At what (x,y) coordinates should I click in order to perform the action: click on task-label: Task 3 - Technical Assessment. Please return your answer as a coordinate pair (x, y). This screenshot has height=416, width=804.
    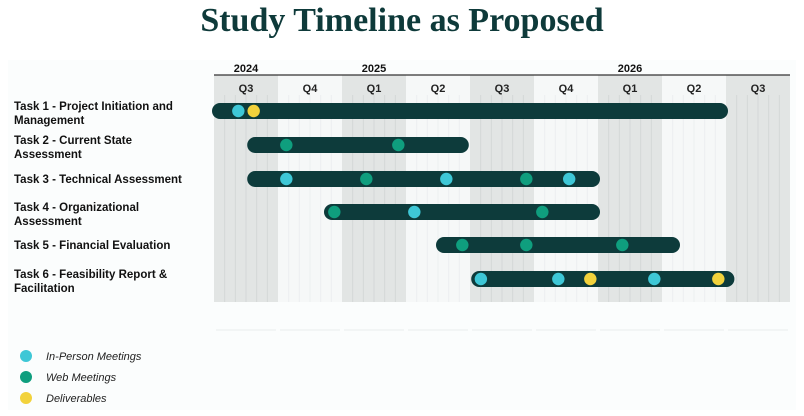
    Looking at the image, I should click on (98, 180).